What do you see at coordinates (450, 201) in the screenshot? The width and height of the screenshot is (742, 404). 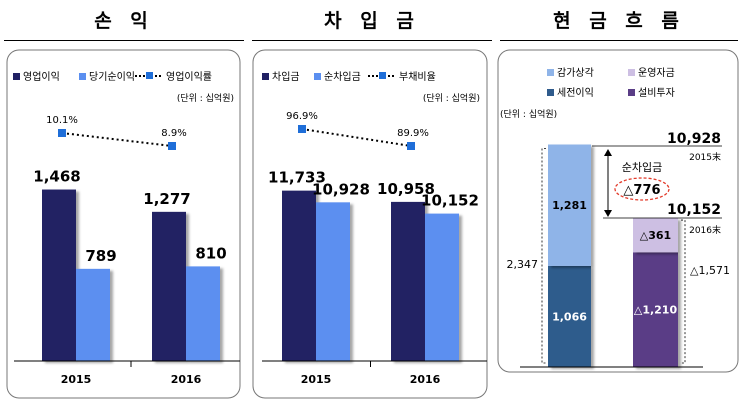 I see `p2-value-label-2-2016: 10,152` at bounding box center [450, 201].